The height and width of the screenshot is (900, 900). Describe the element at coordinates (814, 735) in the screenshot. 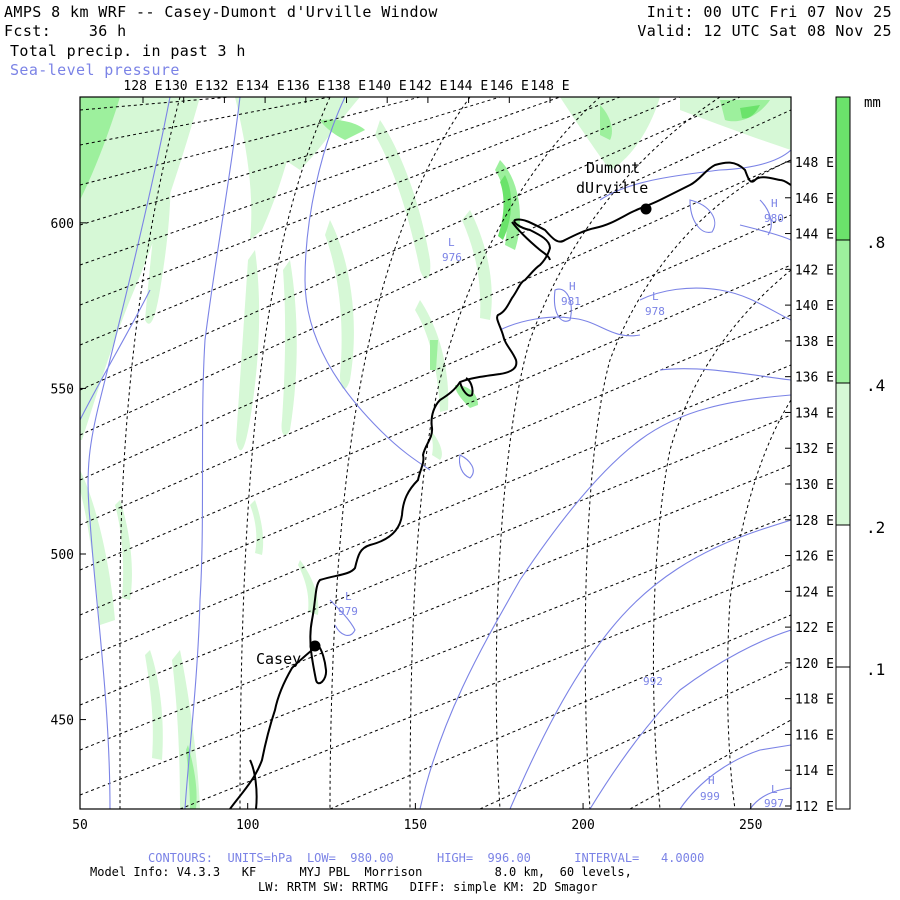

I see `right-tick-label: 116 E` at that location.